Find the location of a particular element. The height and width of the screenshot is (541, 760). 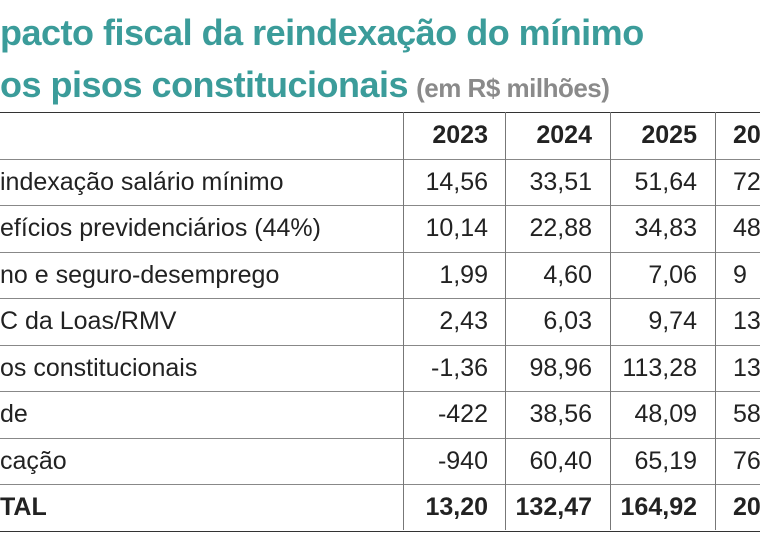

cell-value: 9,74 is located at coordinates (672, 321).